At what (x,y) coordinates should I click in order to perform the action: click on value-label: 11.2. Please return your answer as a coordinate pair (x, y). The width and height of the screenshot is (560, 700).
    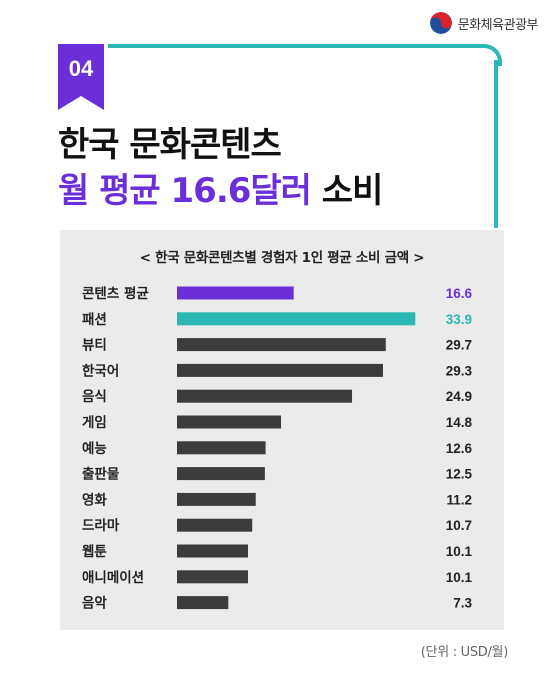
    Looking at the image, I should click on (459, 499).